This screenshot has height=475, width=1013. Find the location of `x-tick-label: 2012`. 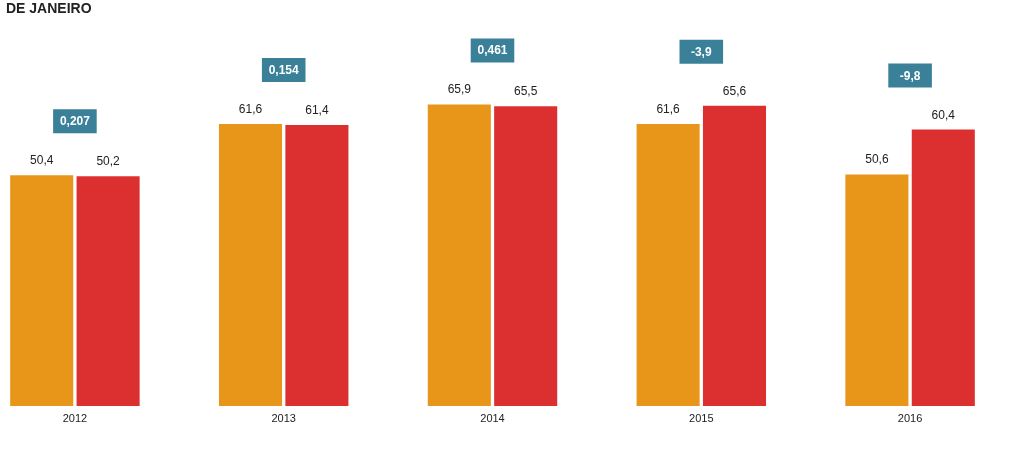

x-tick-label: 2012 is located at coordinates (75, 417).